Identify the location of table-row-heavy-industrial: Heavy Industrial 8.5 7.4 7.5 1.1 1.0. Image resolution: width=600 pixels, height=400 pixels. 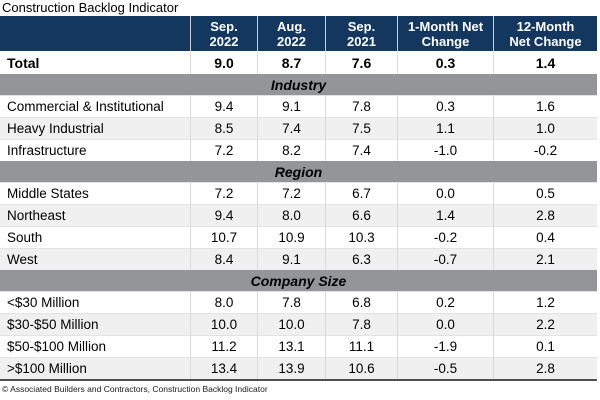
(298, 128).